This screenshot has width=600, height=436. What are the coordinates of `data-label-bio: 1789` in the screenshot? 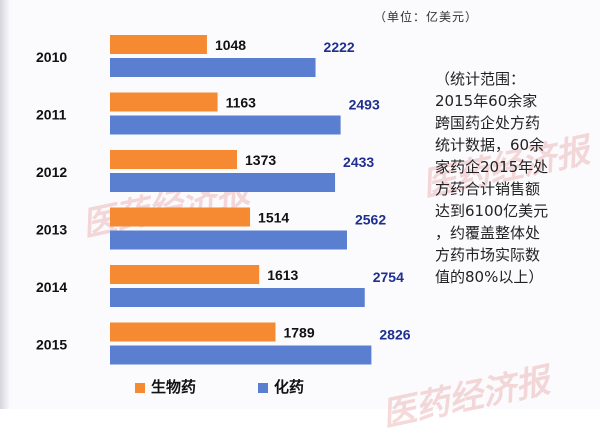 It's located at (298, 333).